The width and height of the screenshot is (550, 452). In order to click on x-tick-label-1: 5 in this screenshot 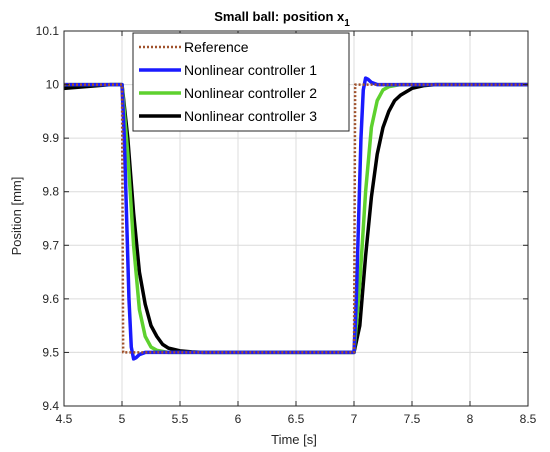, I will do `click(122, 419)`.